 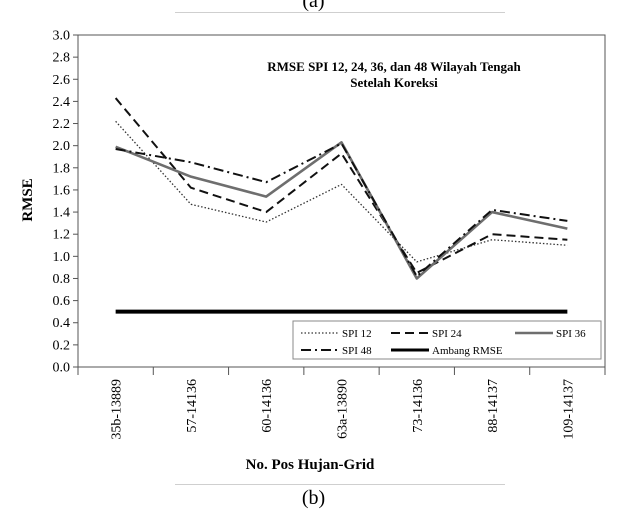 I want to click on x-tick-label: 73-14136, so click(x=418, y=406).